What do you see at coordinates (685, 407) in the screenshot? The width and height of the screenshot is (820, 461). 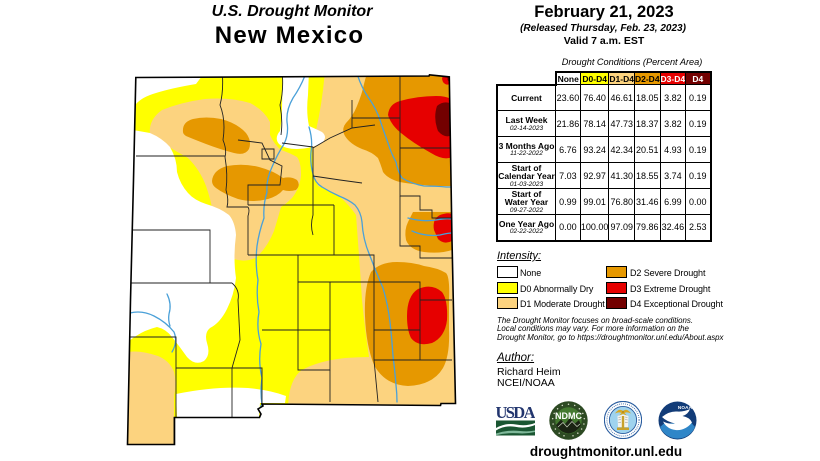 I see `svg-text: NOAA` at bounding box center [685, 407].